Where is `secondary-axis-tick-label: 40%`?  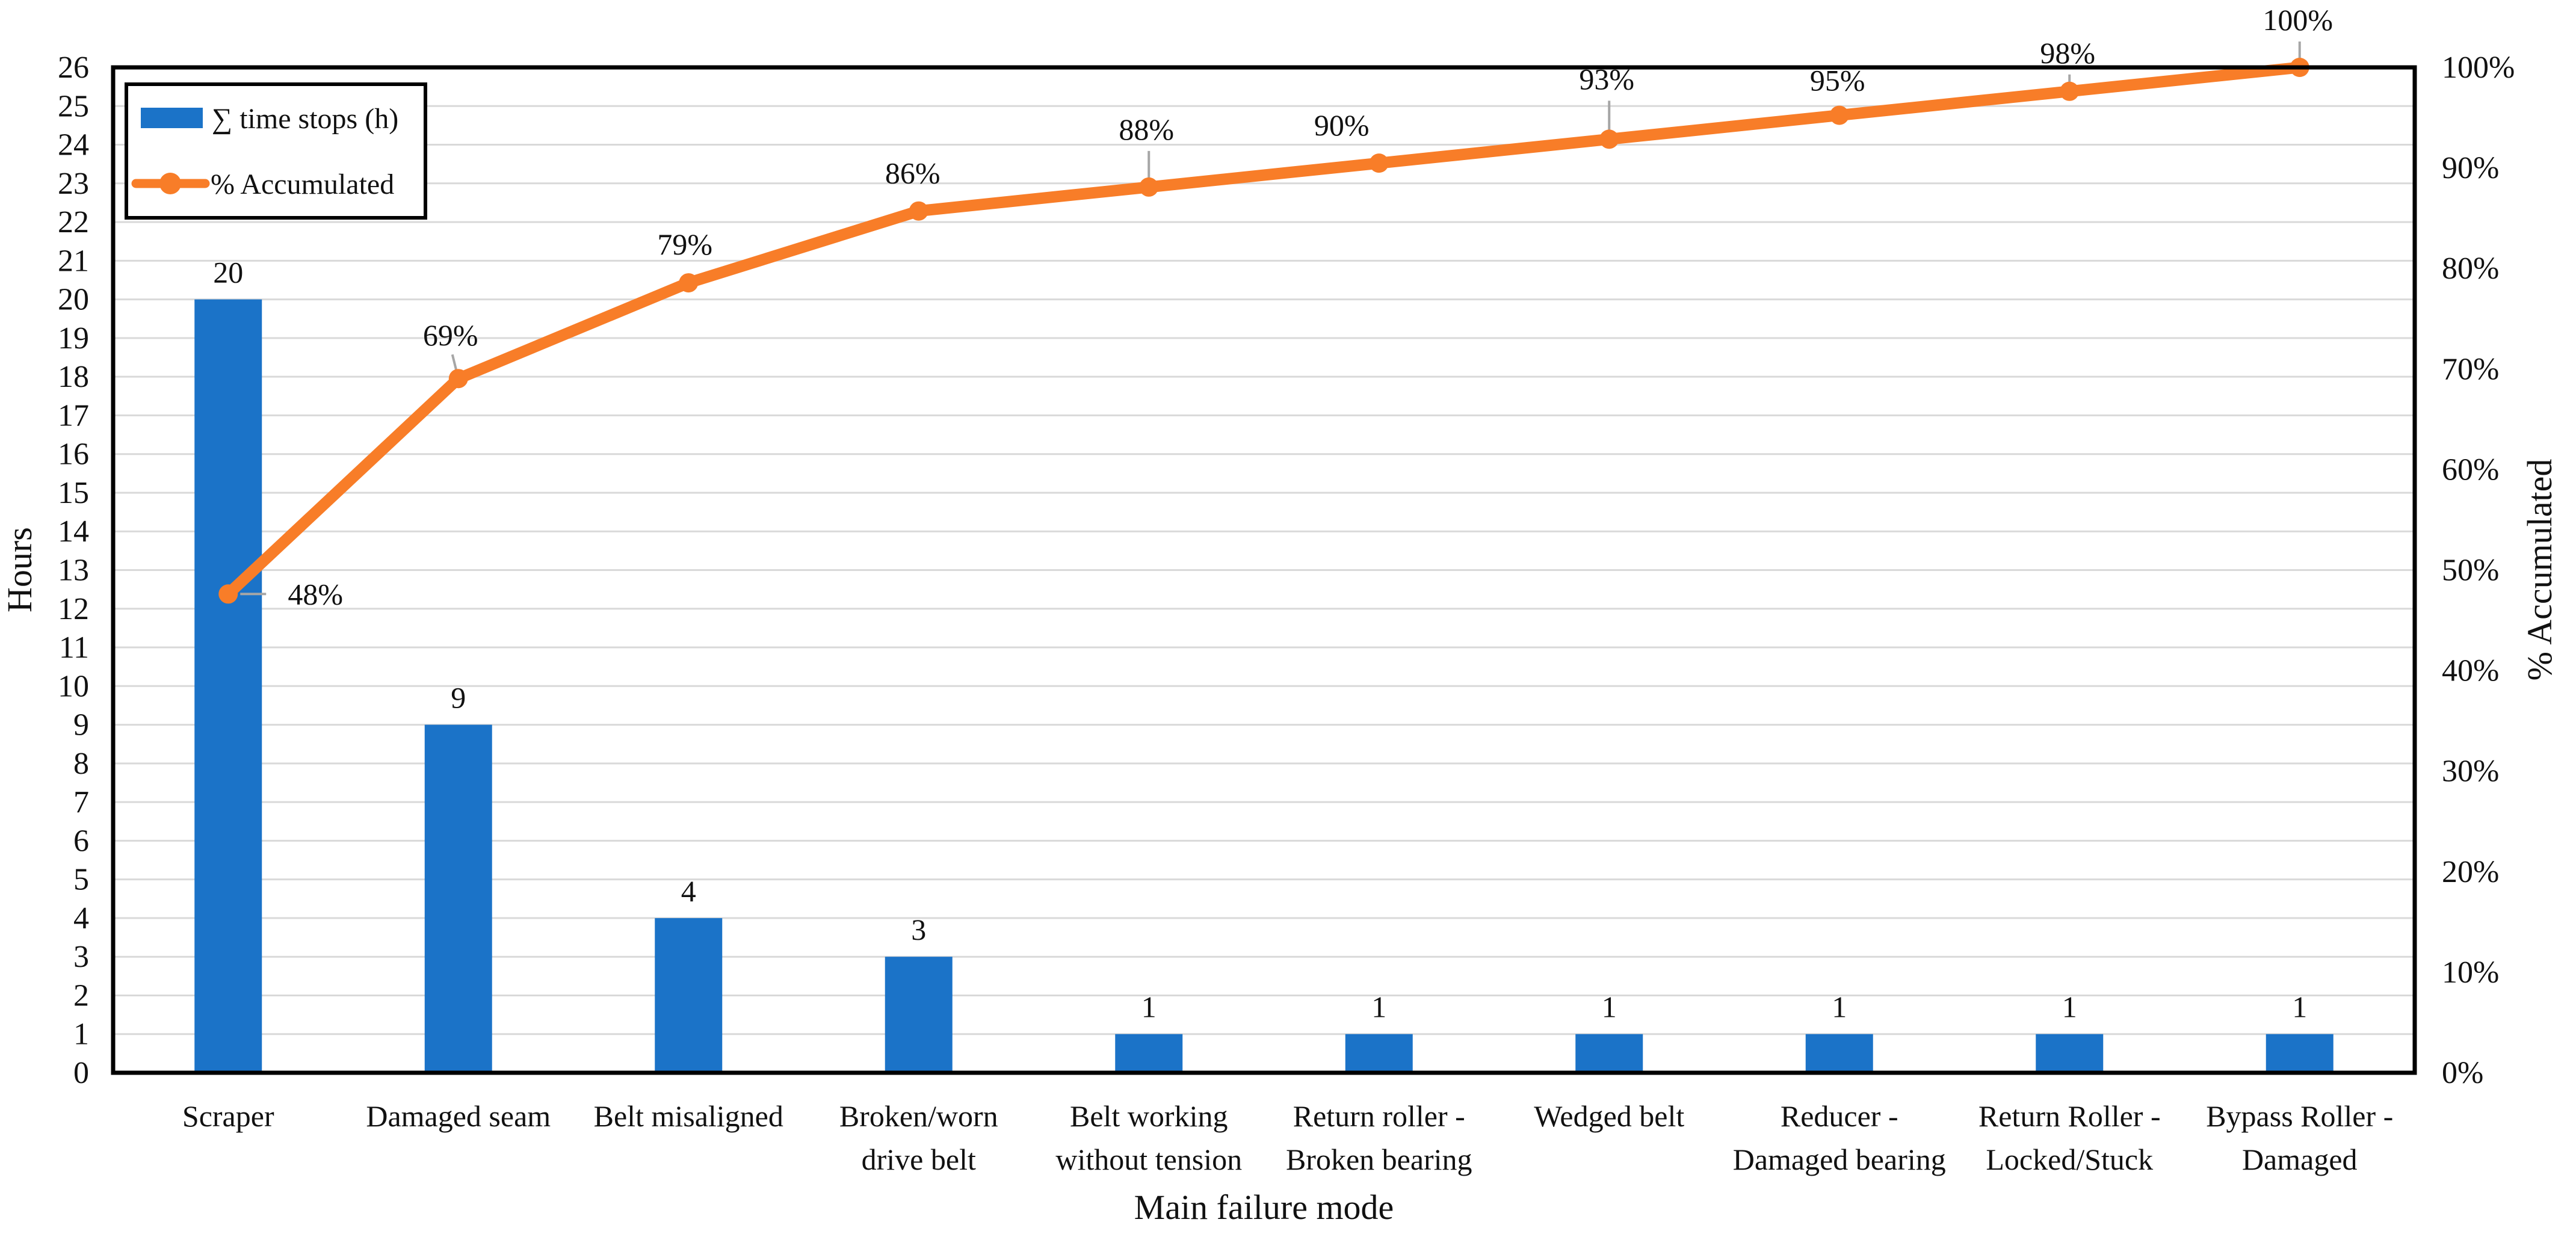
secondary-axis-tick-label: 40% is located at coordinates (2470, 671).